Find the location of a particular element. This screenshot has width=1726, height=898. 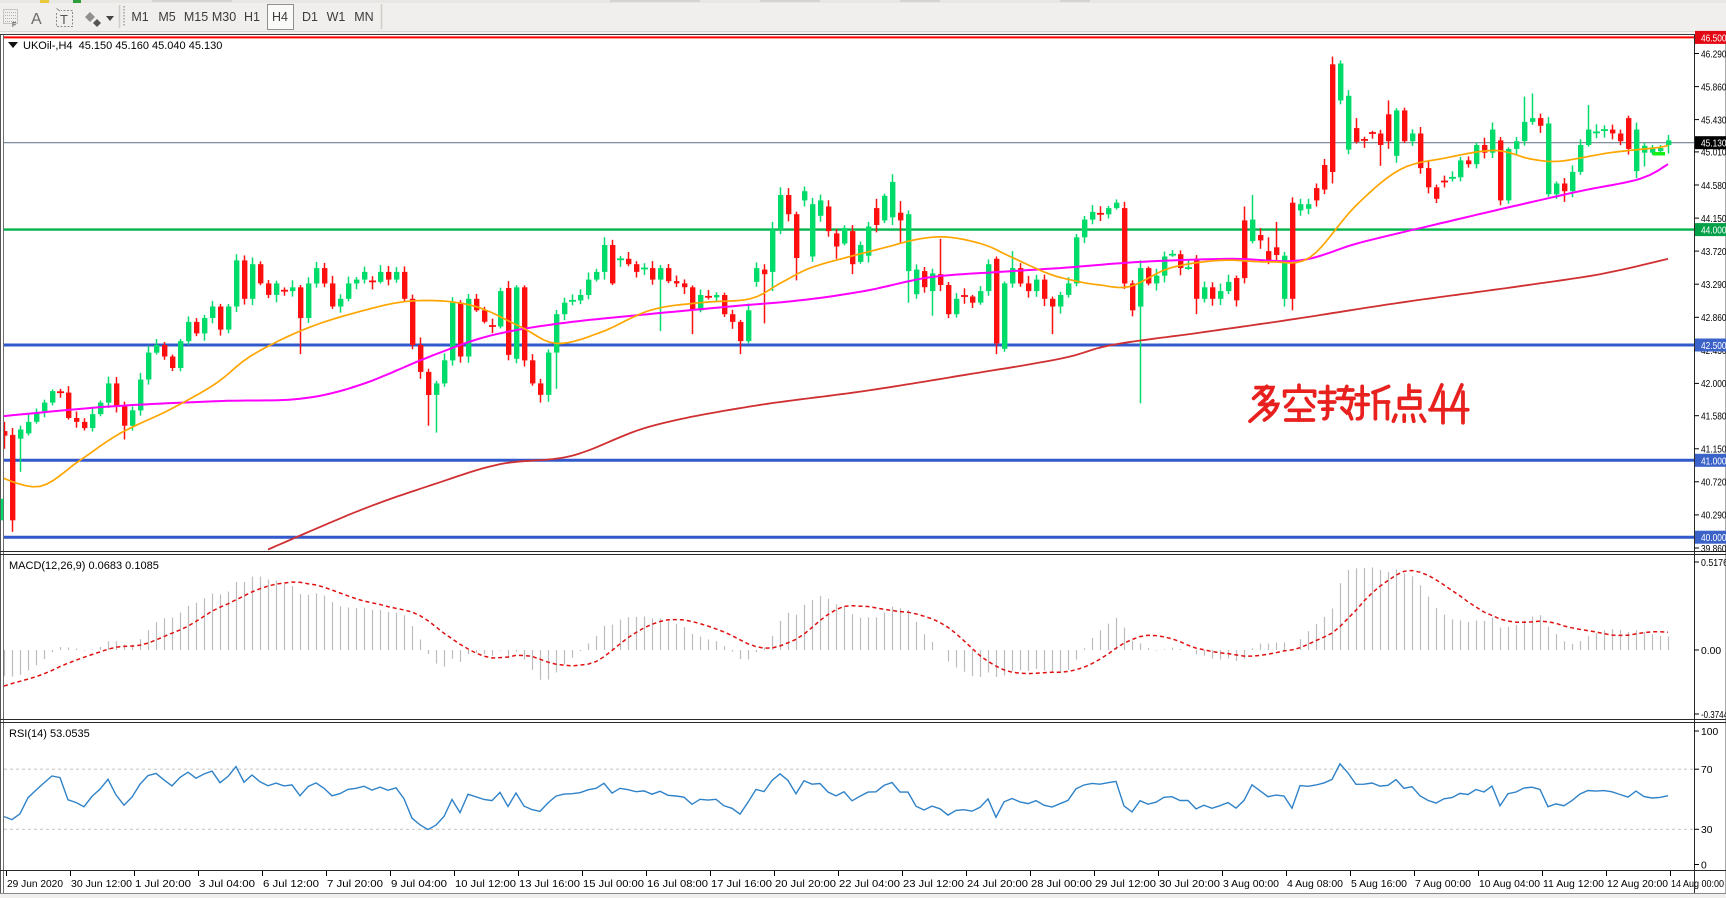

svg-text: 3 Aug 00:00 is located at coordinates (1251, 884).